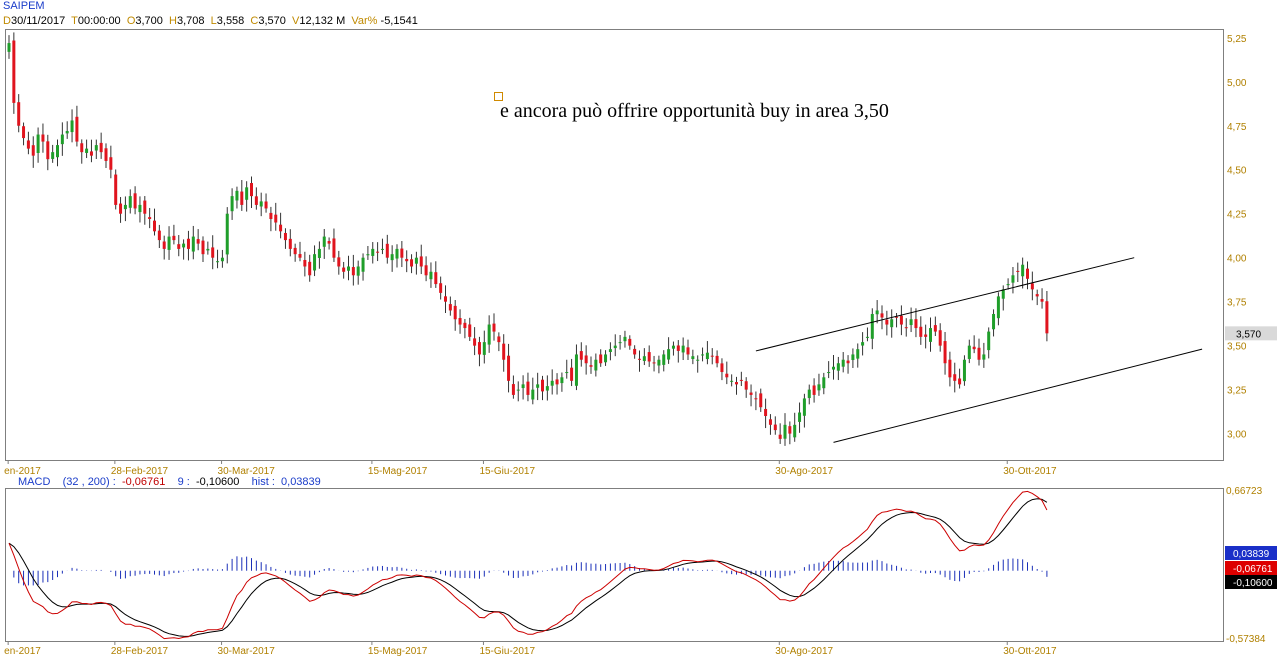 Image resolution: width=1278 pixels, height=668 pixels. What do you see at coordinates (1251, 582) in the screenshot?
I see `macd-last-label-box` at bounding box center [1251, 582].